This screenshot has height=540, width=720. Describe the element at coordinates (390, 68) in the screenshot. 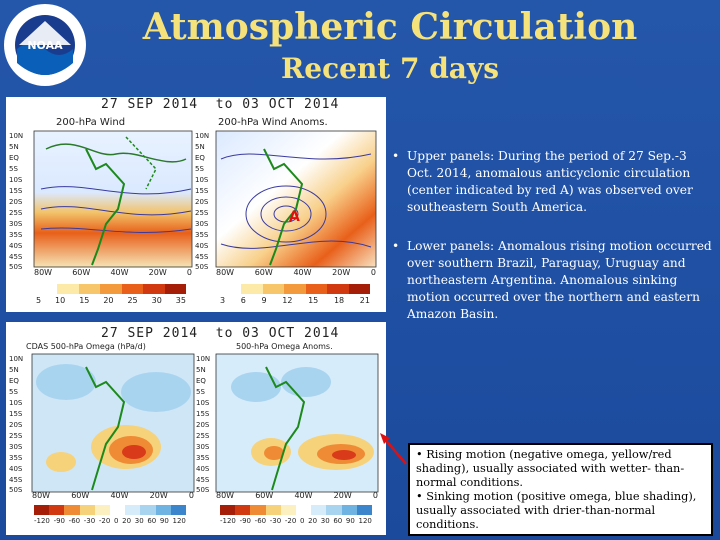

I see `page-subtitle: Recent 7 days` at that location.